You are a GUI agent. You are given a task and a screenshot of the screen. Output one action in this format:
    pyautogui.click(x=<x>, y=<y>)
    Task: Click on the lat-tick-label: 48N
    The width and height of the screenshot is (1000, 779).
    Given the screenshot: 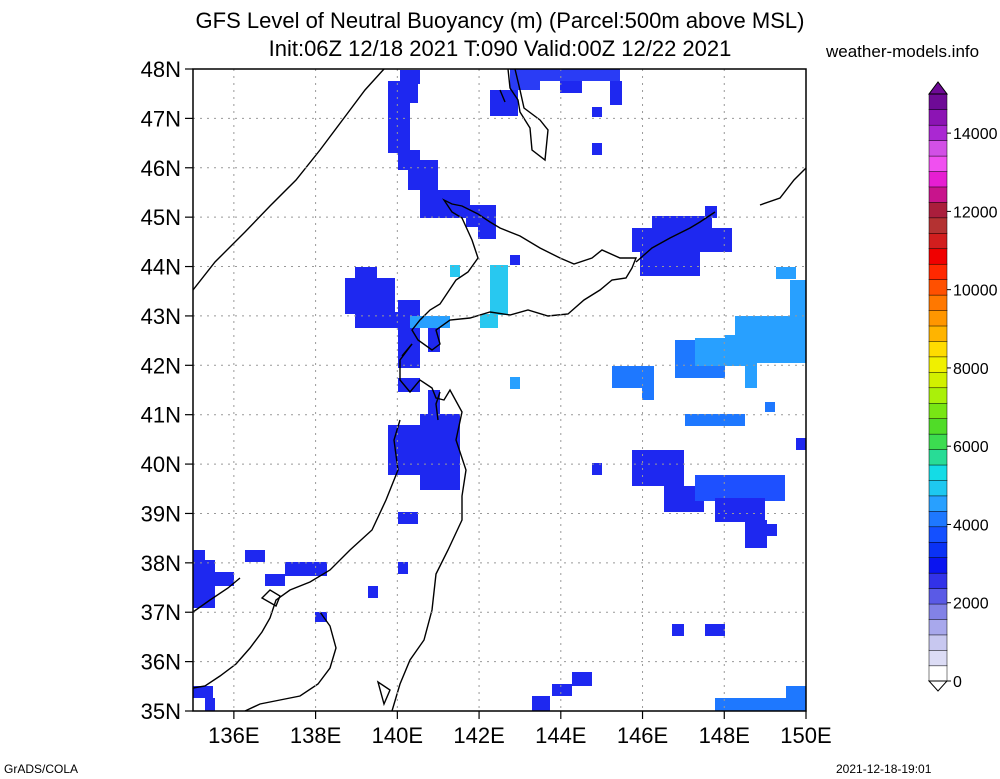 What is the action you would take?
    pyautogui.click(x=161, y=69)
    